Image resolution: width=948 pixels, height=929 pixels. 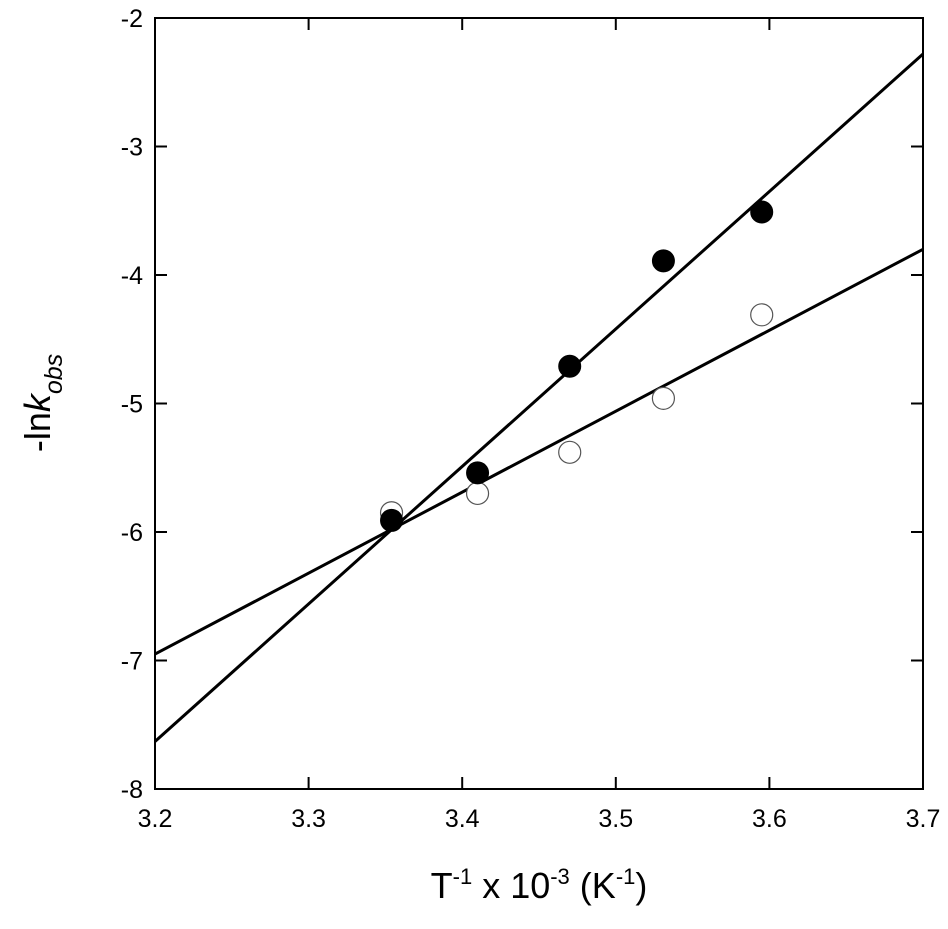 What do you see at coordinates (615, 819) in the screenshot?
I see `x-tick-label: 3.5` at bounding box center [615, 819].